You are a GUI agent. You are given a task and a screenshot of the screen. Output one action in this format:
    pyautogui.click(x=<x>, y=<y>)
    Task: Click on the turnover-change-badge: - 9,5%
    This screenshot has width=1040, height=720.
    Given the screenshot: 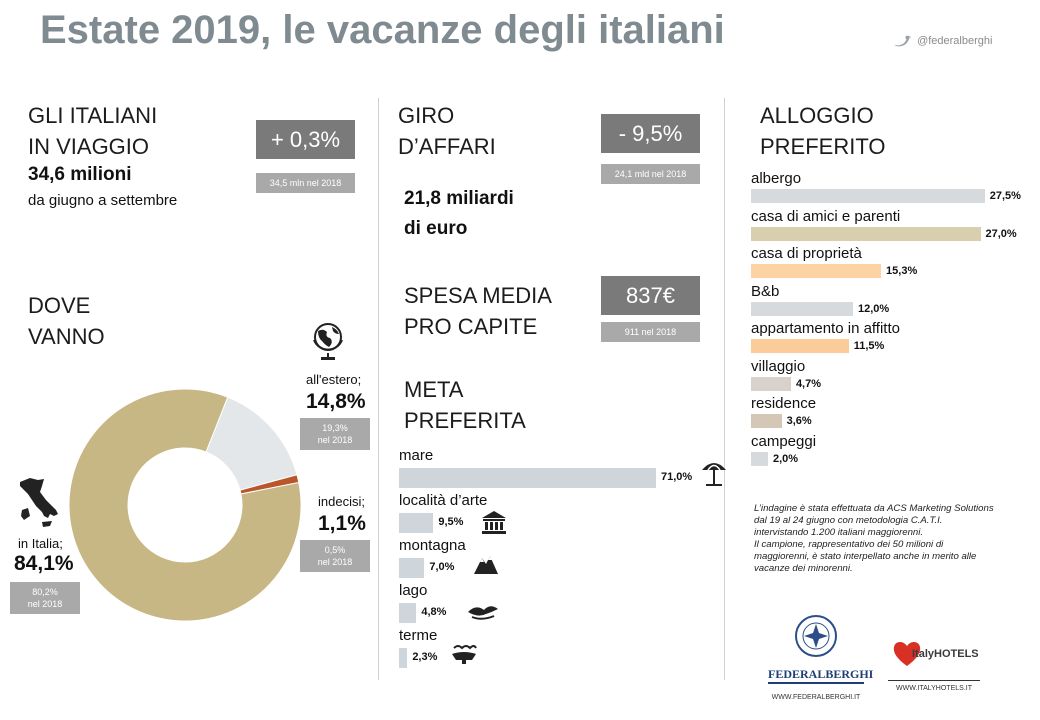 What is the action you would take?
    pyautogui.click(x=650, y=133)
    